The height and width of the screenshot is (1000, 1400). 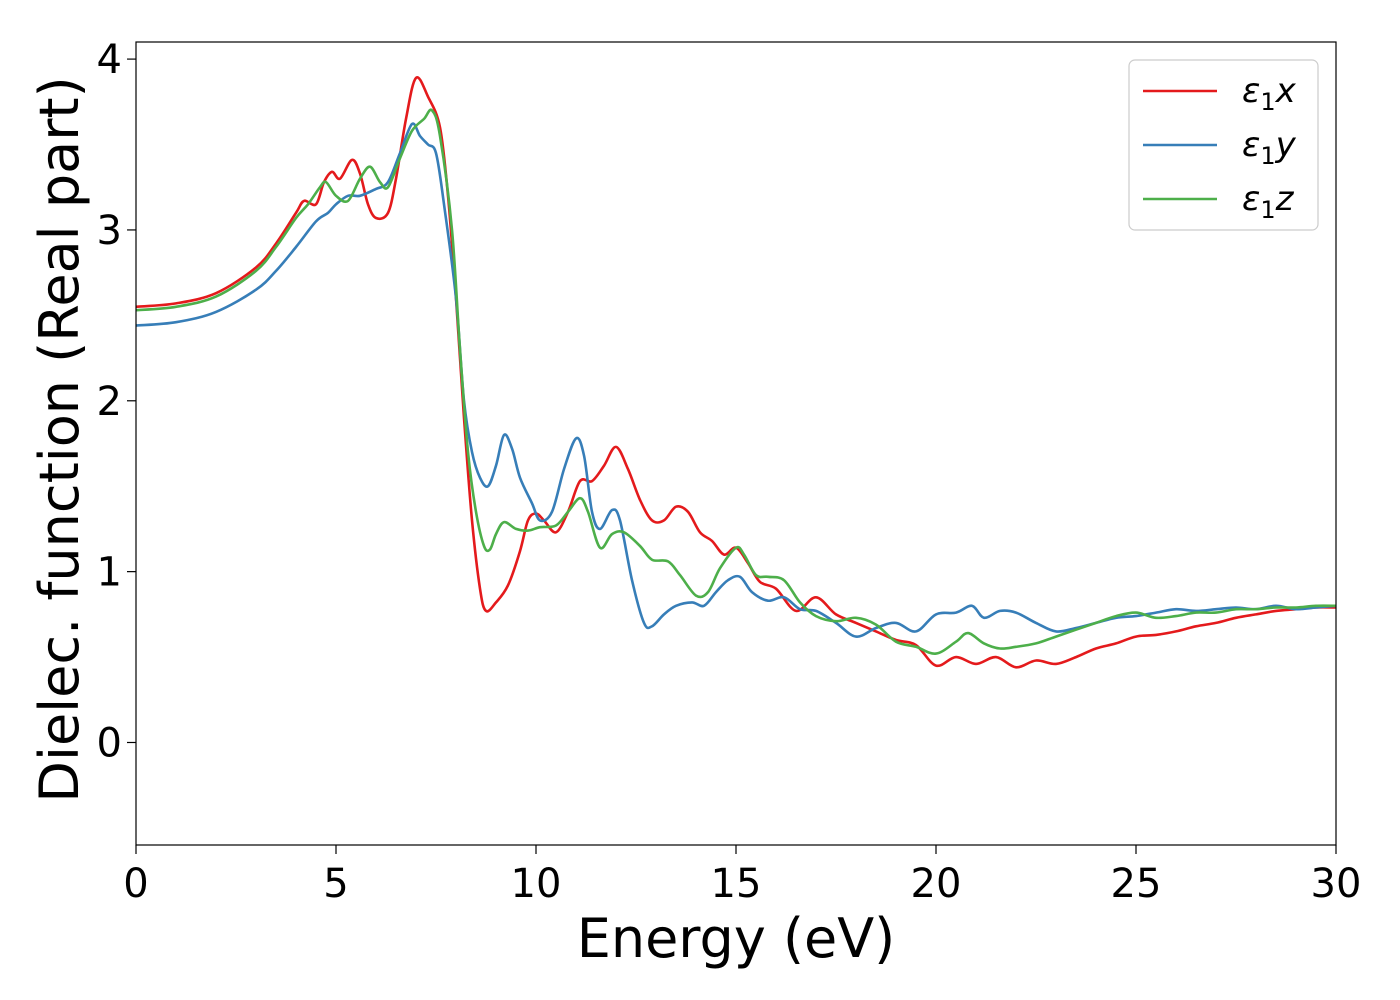 I want to click on y-tick-label: 1, so click(x=109, y=573).